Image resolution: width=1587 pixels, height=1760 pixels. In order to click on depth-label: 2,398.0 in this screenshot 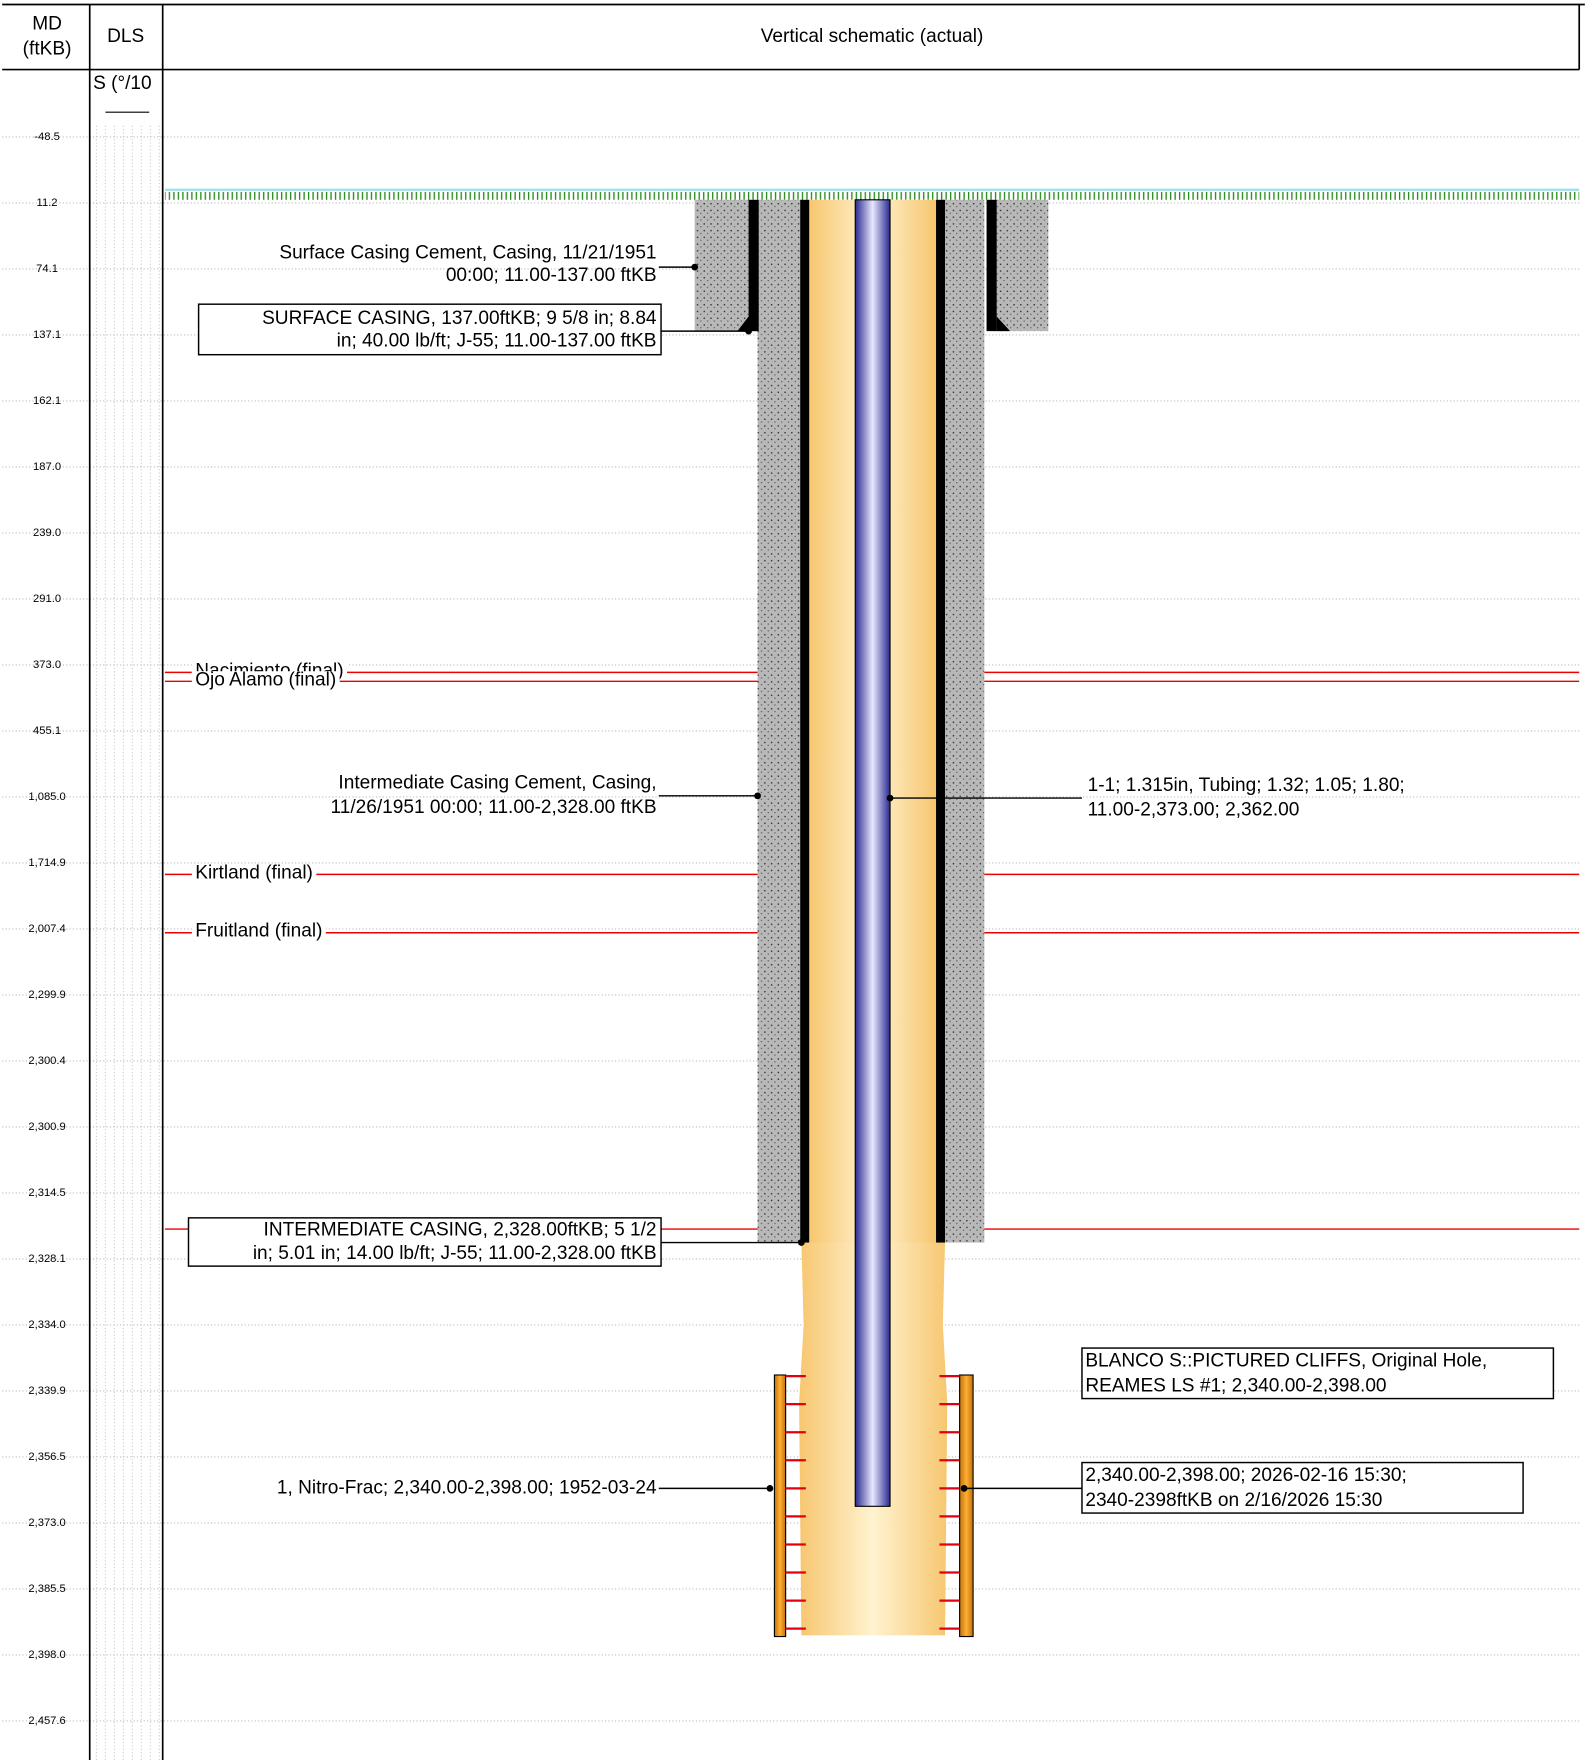, I will do `click(46, 1655)`.